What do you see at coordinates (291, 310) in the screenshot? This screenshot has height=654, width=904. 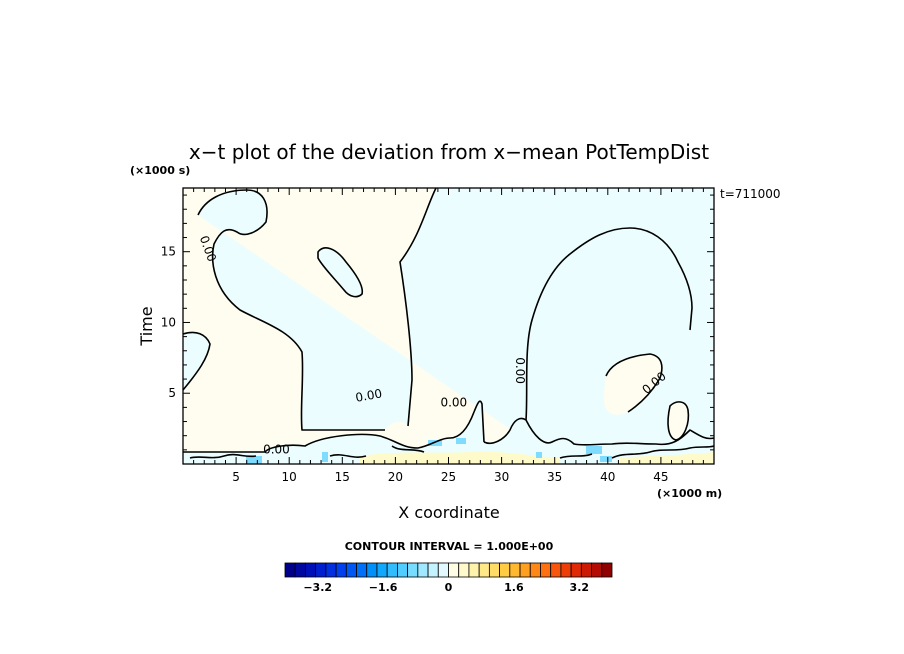 I see `contour-left-lobe` at bounding box center [291, 310].